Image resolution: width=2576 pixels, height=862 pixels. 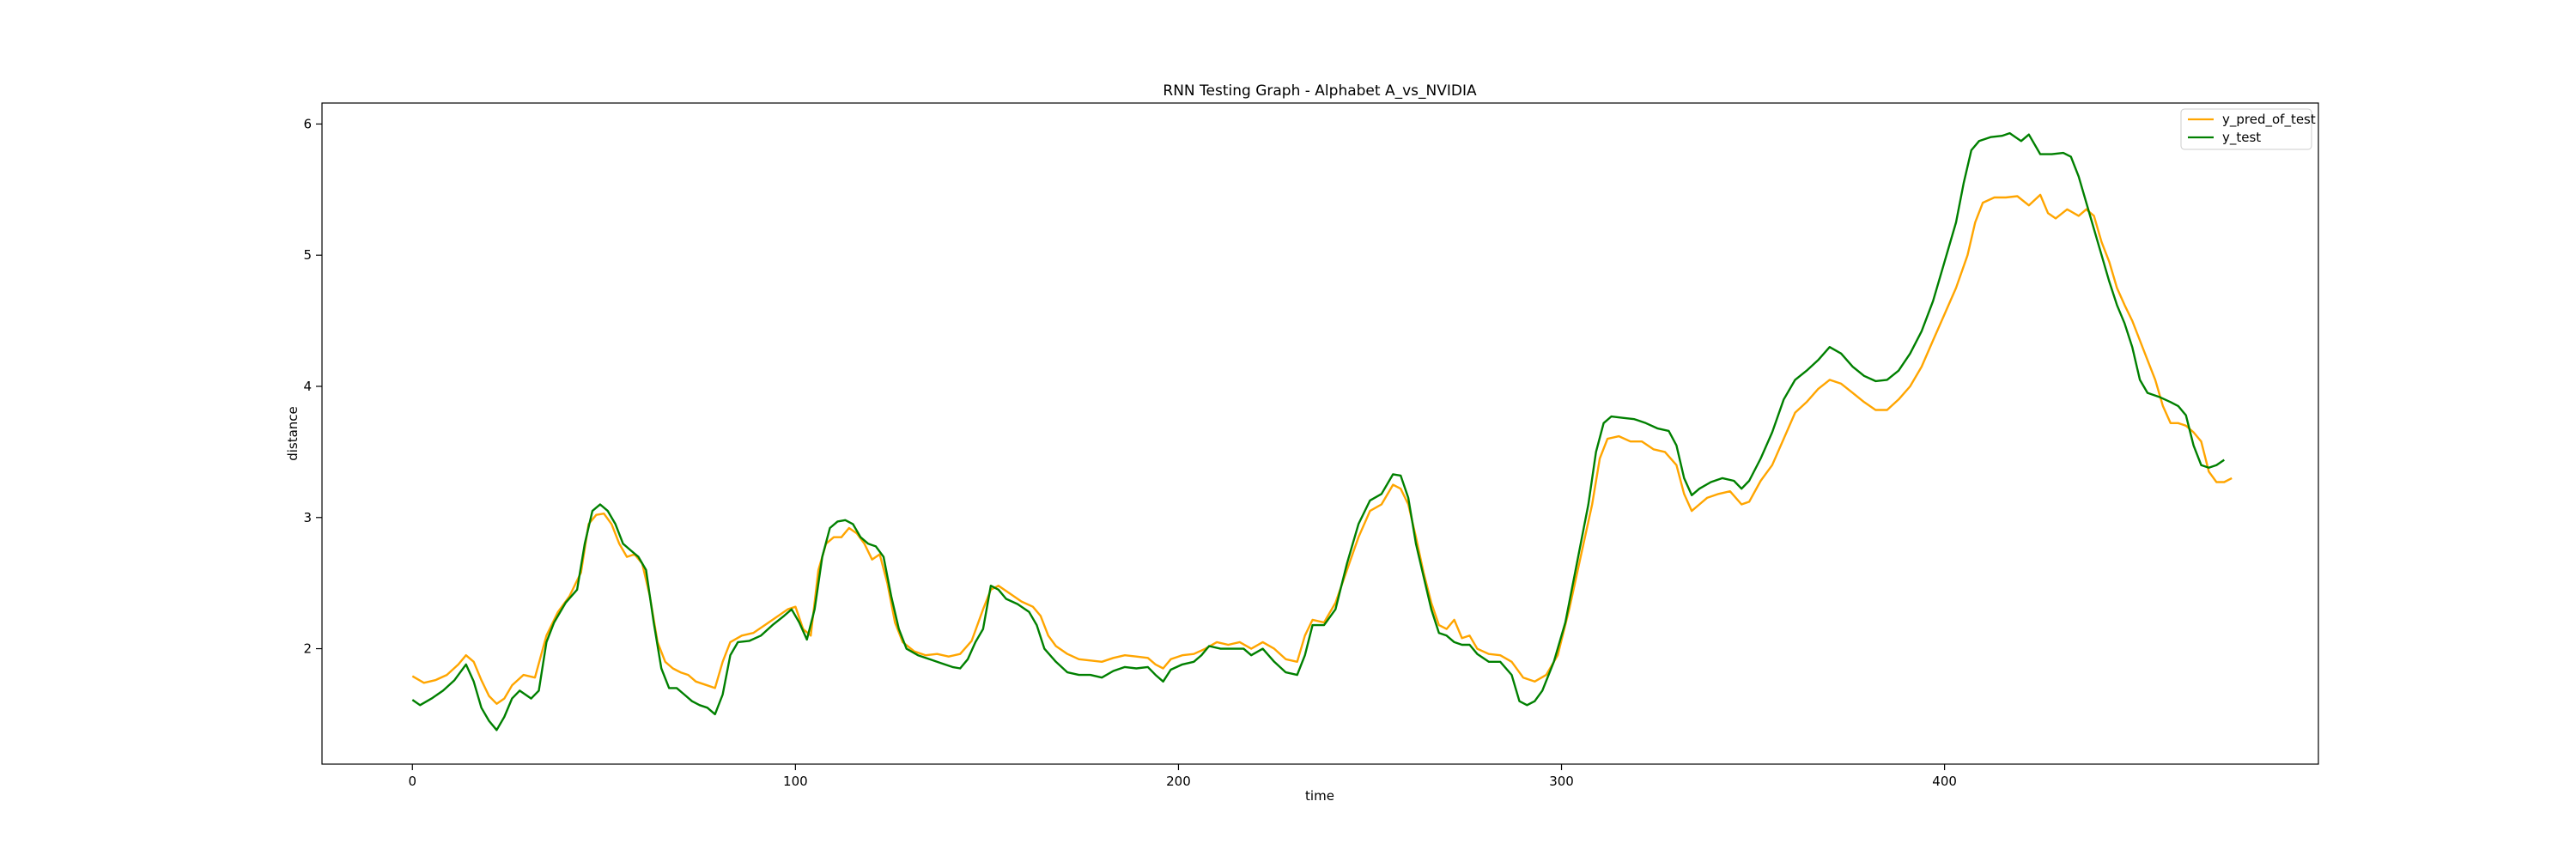 I want to click on y-axis-label: distance, so click(x=293, y=433).